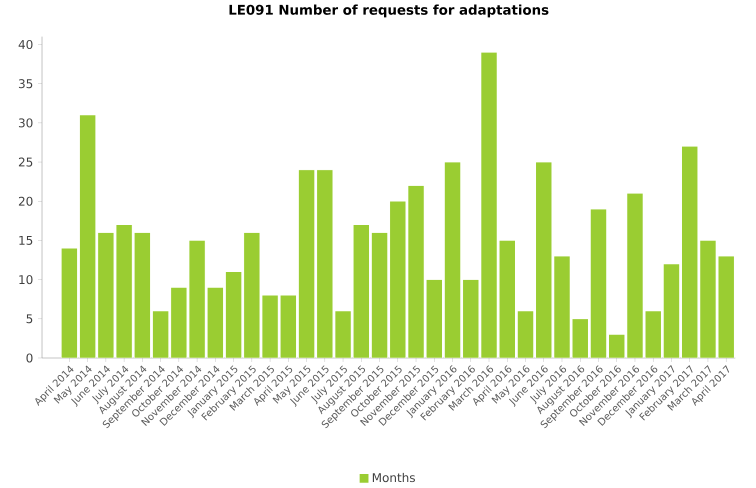 This screenshot has width=756, height=488. Describe the element at coordinates (25, 45) in the screenshot. I see `y-tick-label: 40` at that location.